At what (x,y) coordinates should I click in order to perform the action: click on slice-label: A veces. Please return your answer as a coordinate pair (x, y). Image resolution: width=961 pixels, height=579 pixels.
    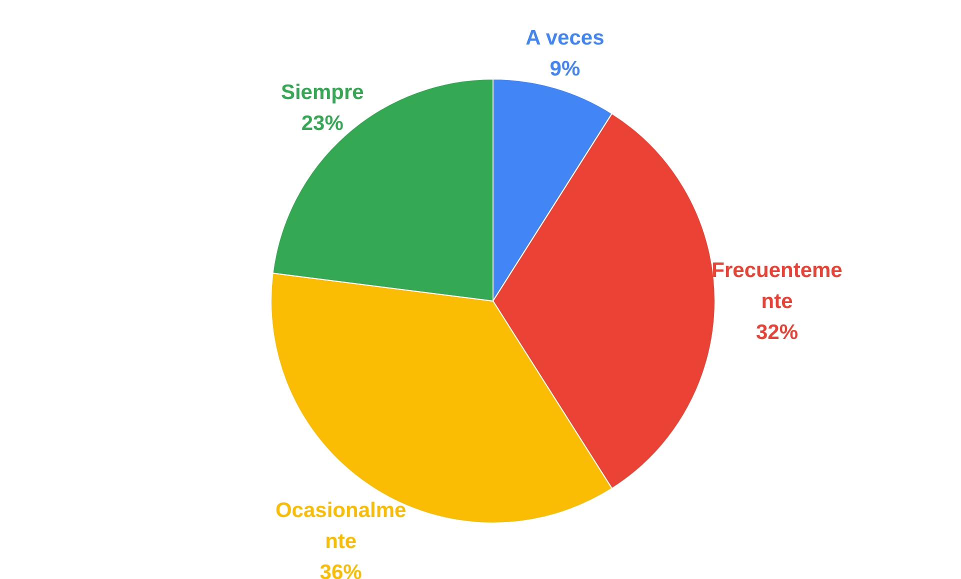
    Looking at the image, I should click on (565, 38).